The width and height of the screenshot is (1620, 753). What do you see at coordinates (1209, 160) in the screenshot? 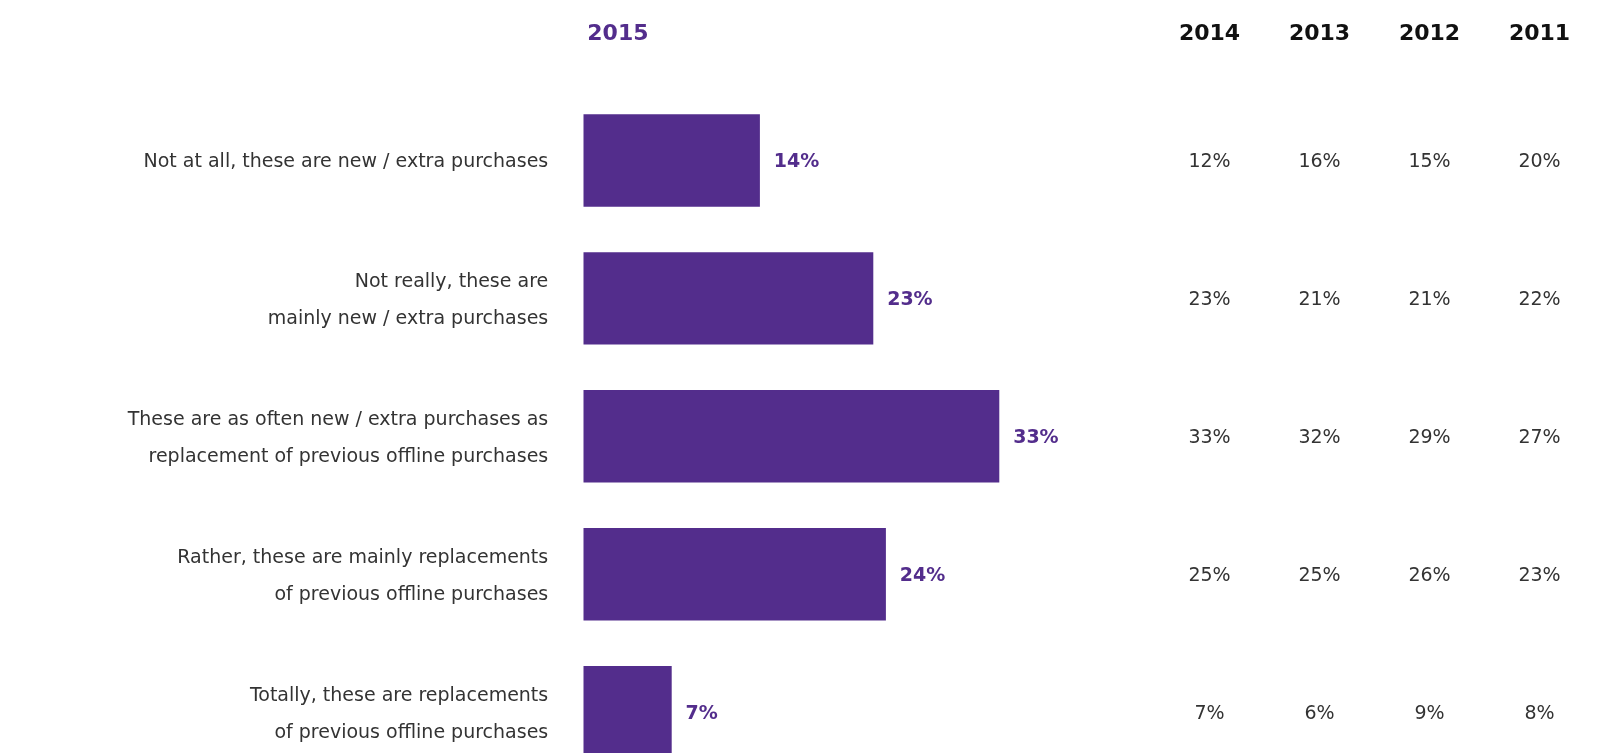
I see `data-label: 12%` at bounding box center [1209, 160].